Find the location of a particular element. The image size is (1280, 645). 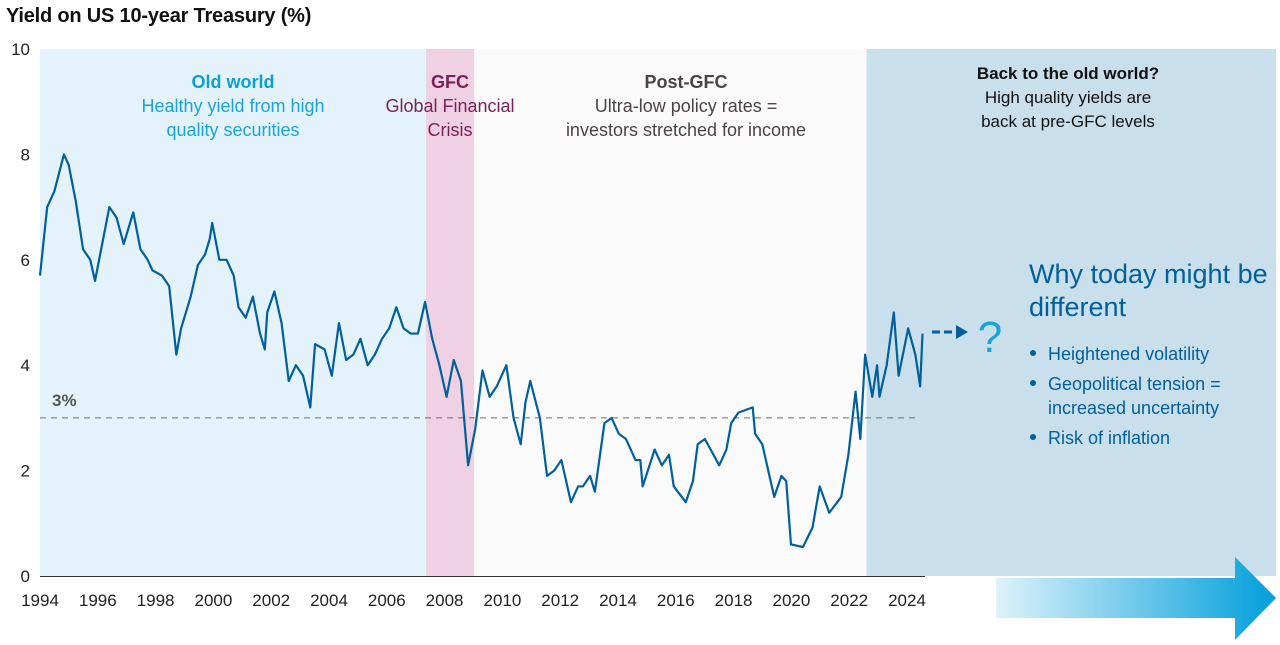

x-tick-label: 2006 is located at coordinates (387, 600).